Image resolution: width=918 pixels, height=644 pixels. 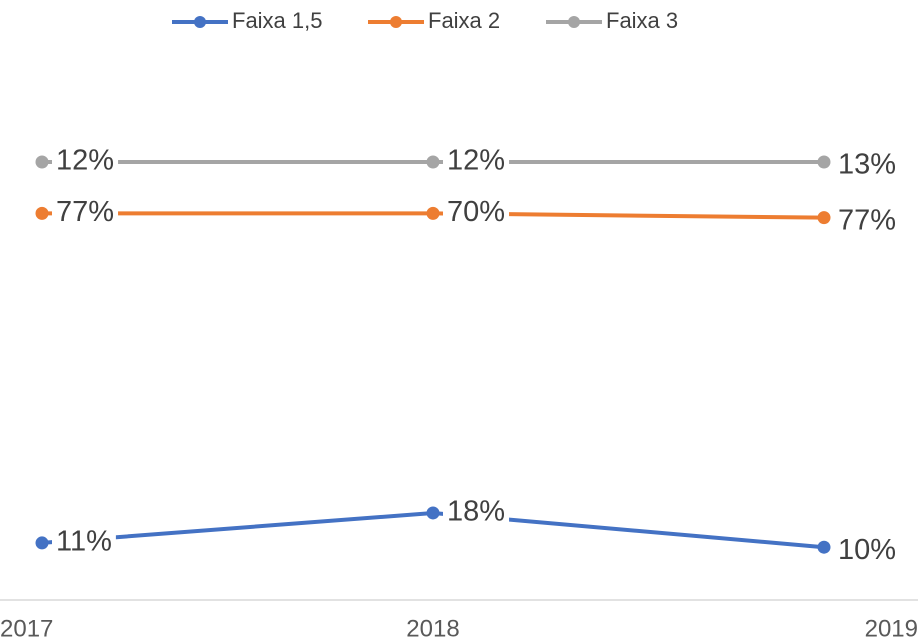 I want to click on data-label-group: 10%, so click(x=867, y=551).